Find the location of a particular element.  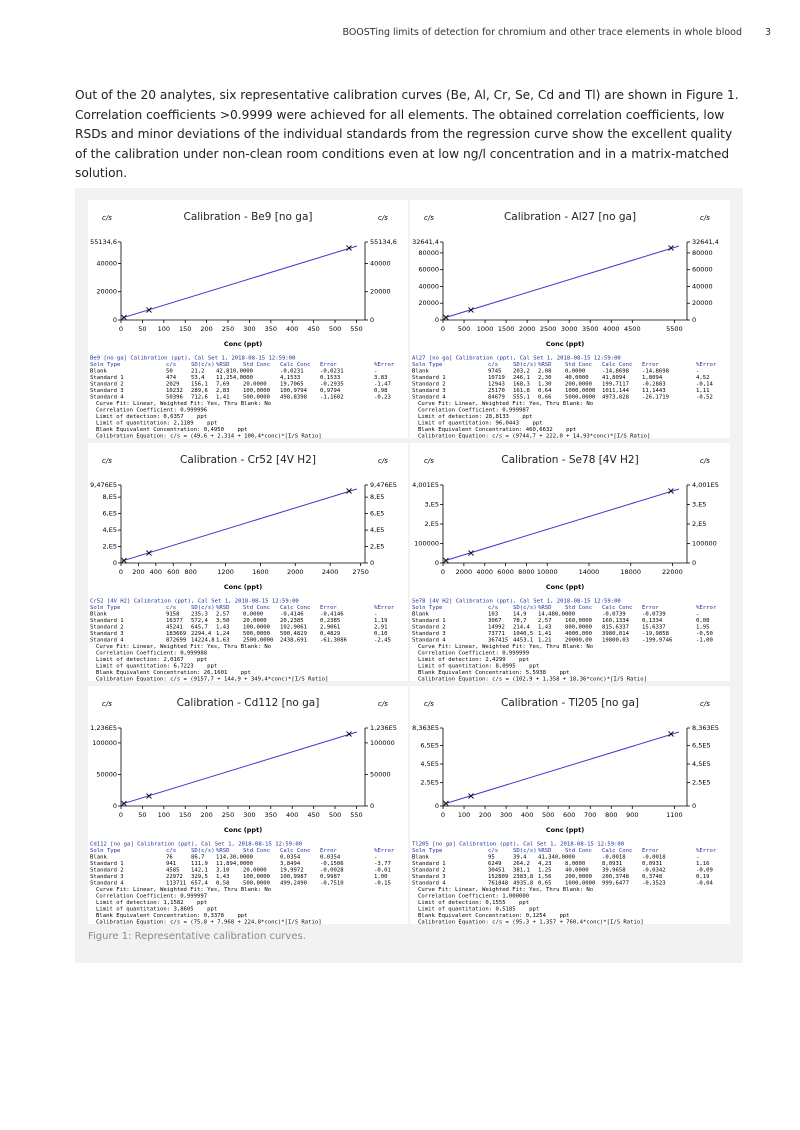

y-tick-label: 20000 is located at coordinates (106, 292).